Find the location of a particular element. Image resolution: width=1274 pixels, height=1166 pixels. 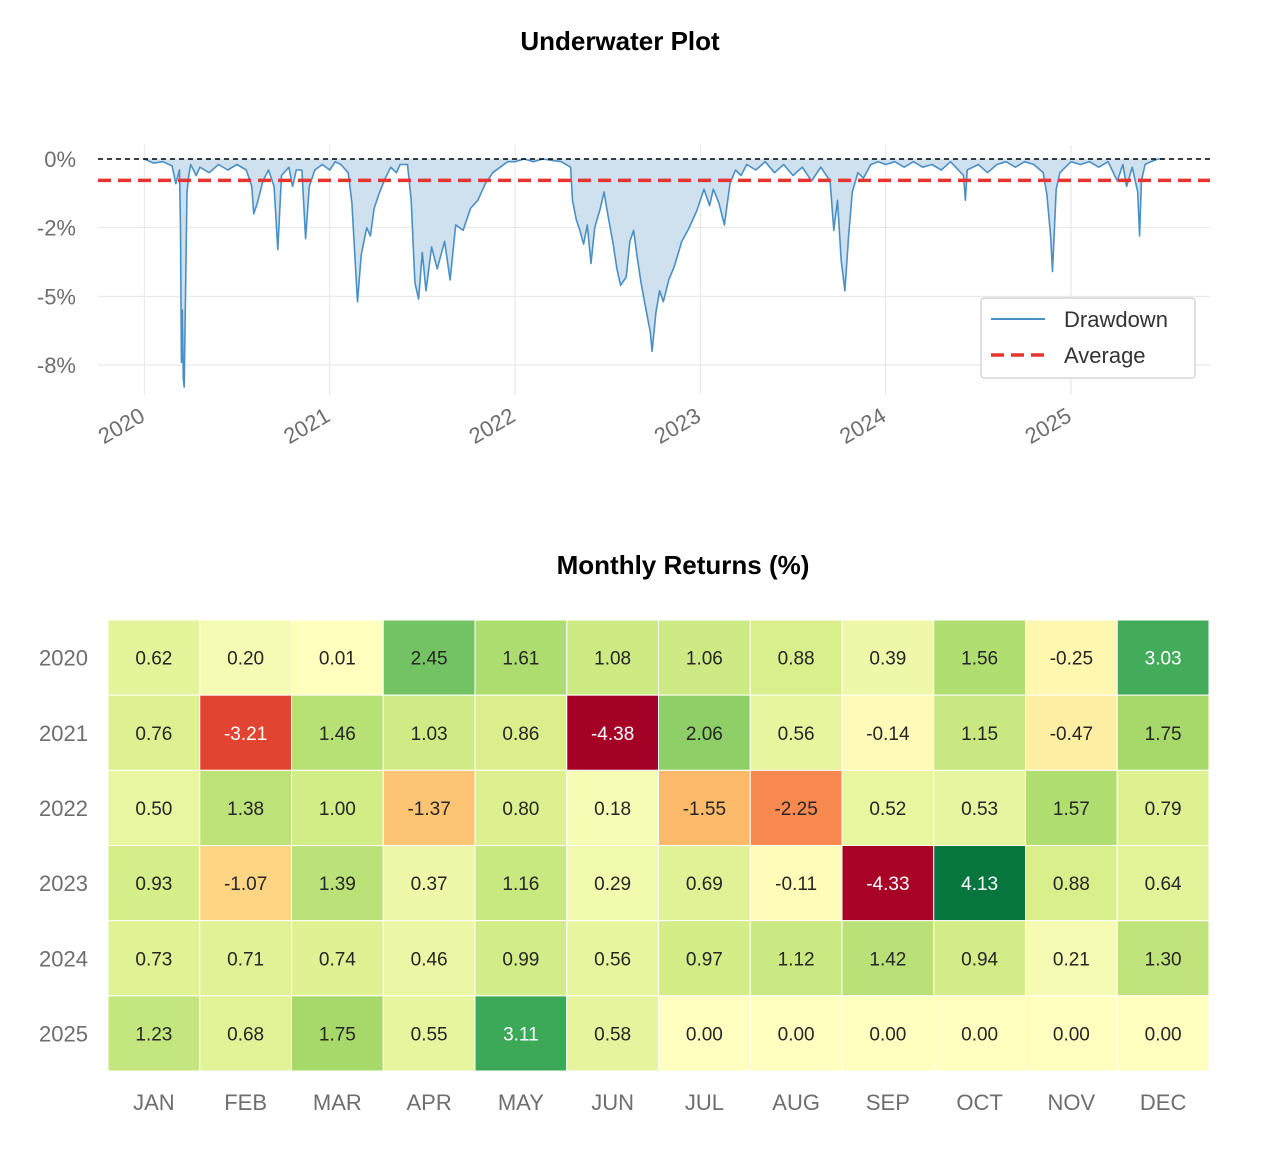

heatmap-cell-value: 0.68 is located at coordinates (245, 1034).